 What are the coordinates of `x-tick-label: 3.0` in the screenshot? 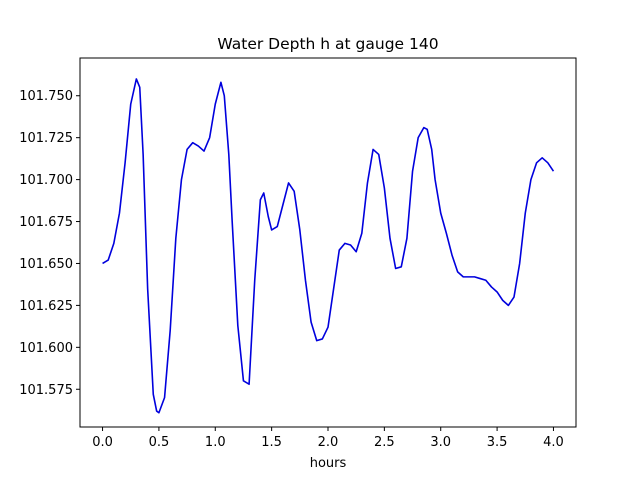 It's located at (440, 442).